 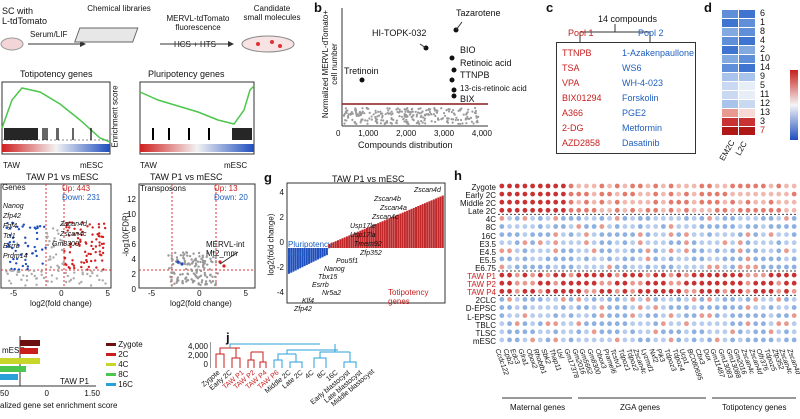 What do you see at coordinates (92, 165) in the screenshot?
I see `gsea-toti-right: mESC` at bounding box center [92, 165].